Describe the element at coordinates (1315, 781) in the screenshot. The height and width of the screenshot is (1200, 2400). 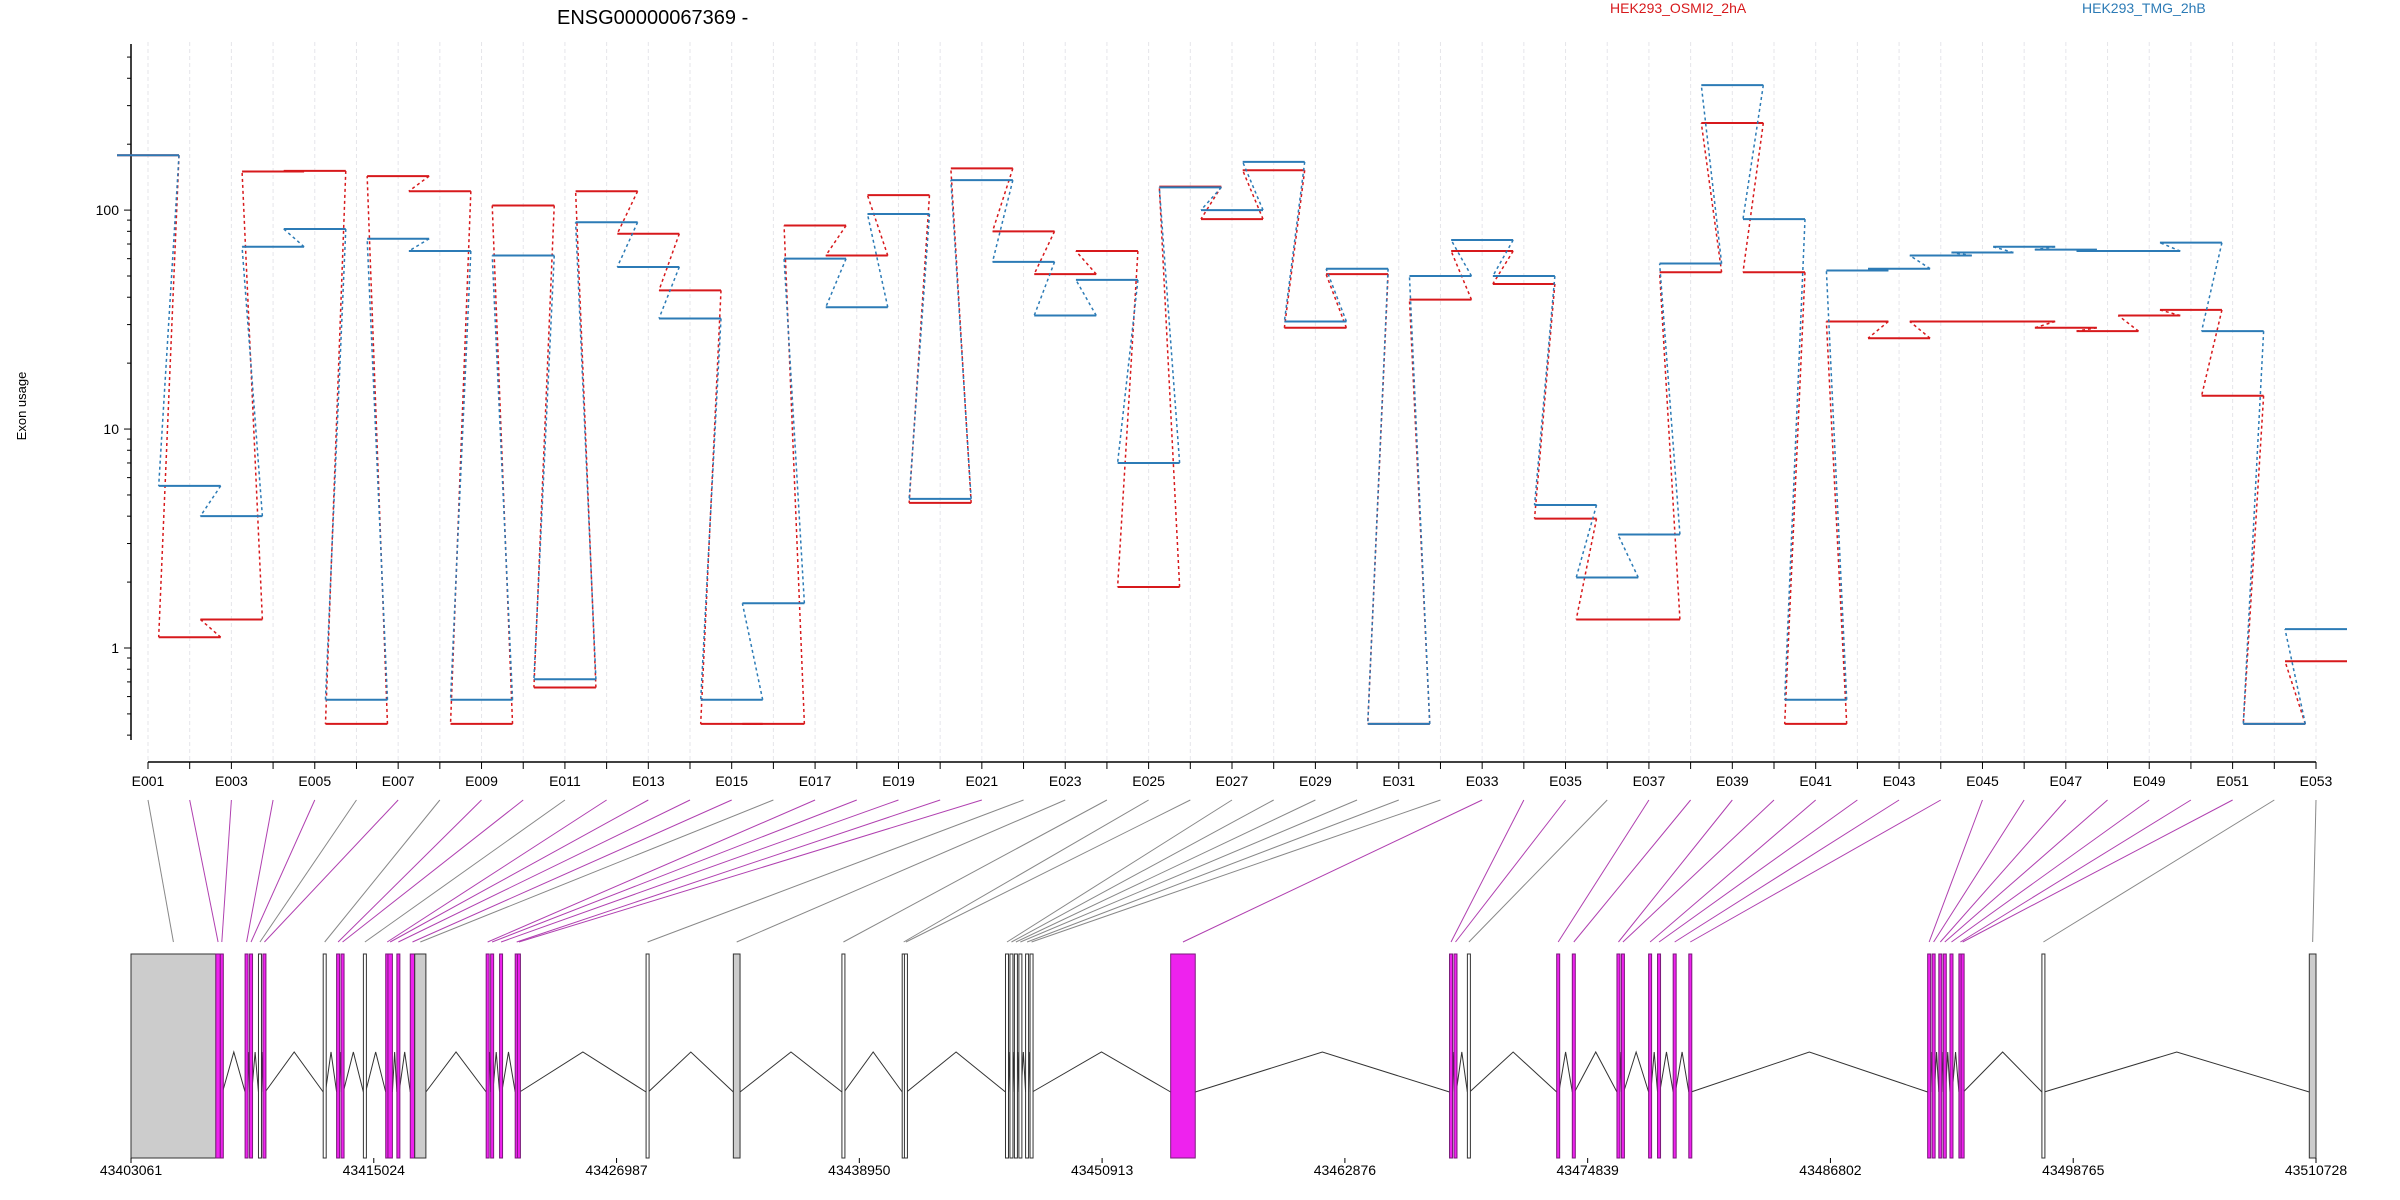
I see `x-tick-label: E029` at that location.